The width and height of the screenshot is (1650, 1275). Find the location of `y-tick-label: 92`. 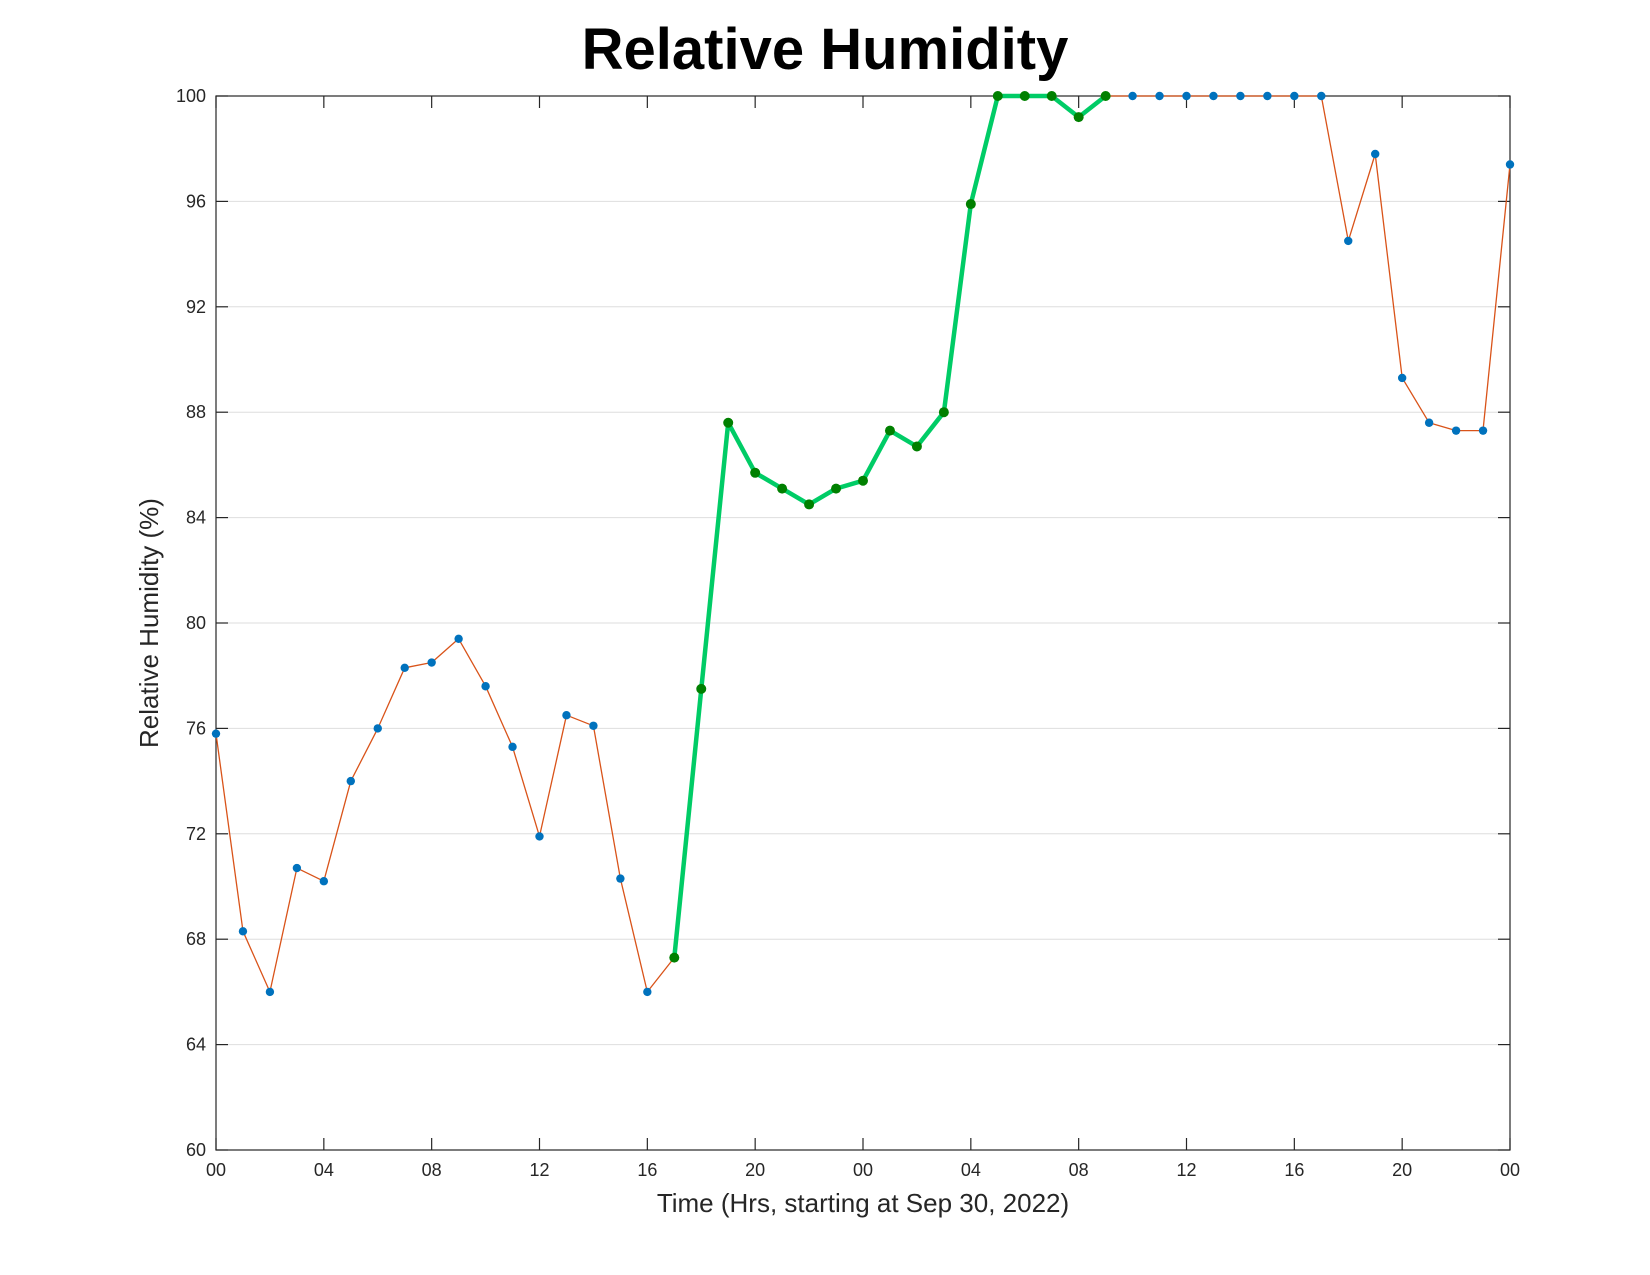

y-tick-label: 92 is located at coordinates (196, 307).